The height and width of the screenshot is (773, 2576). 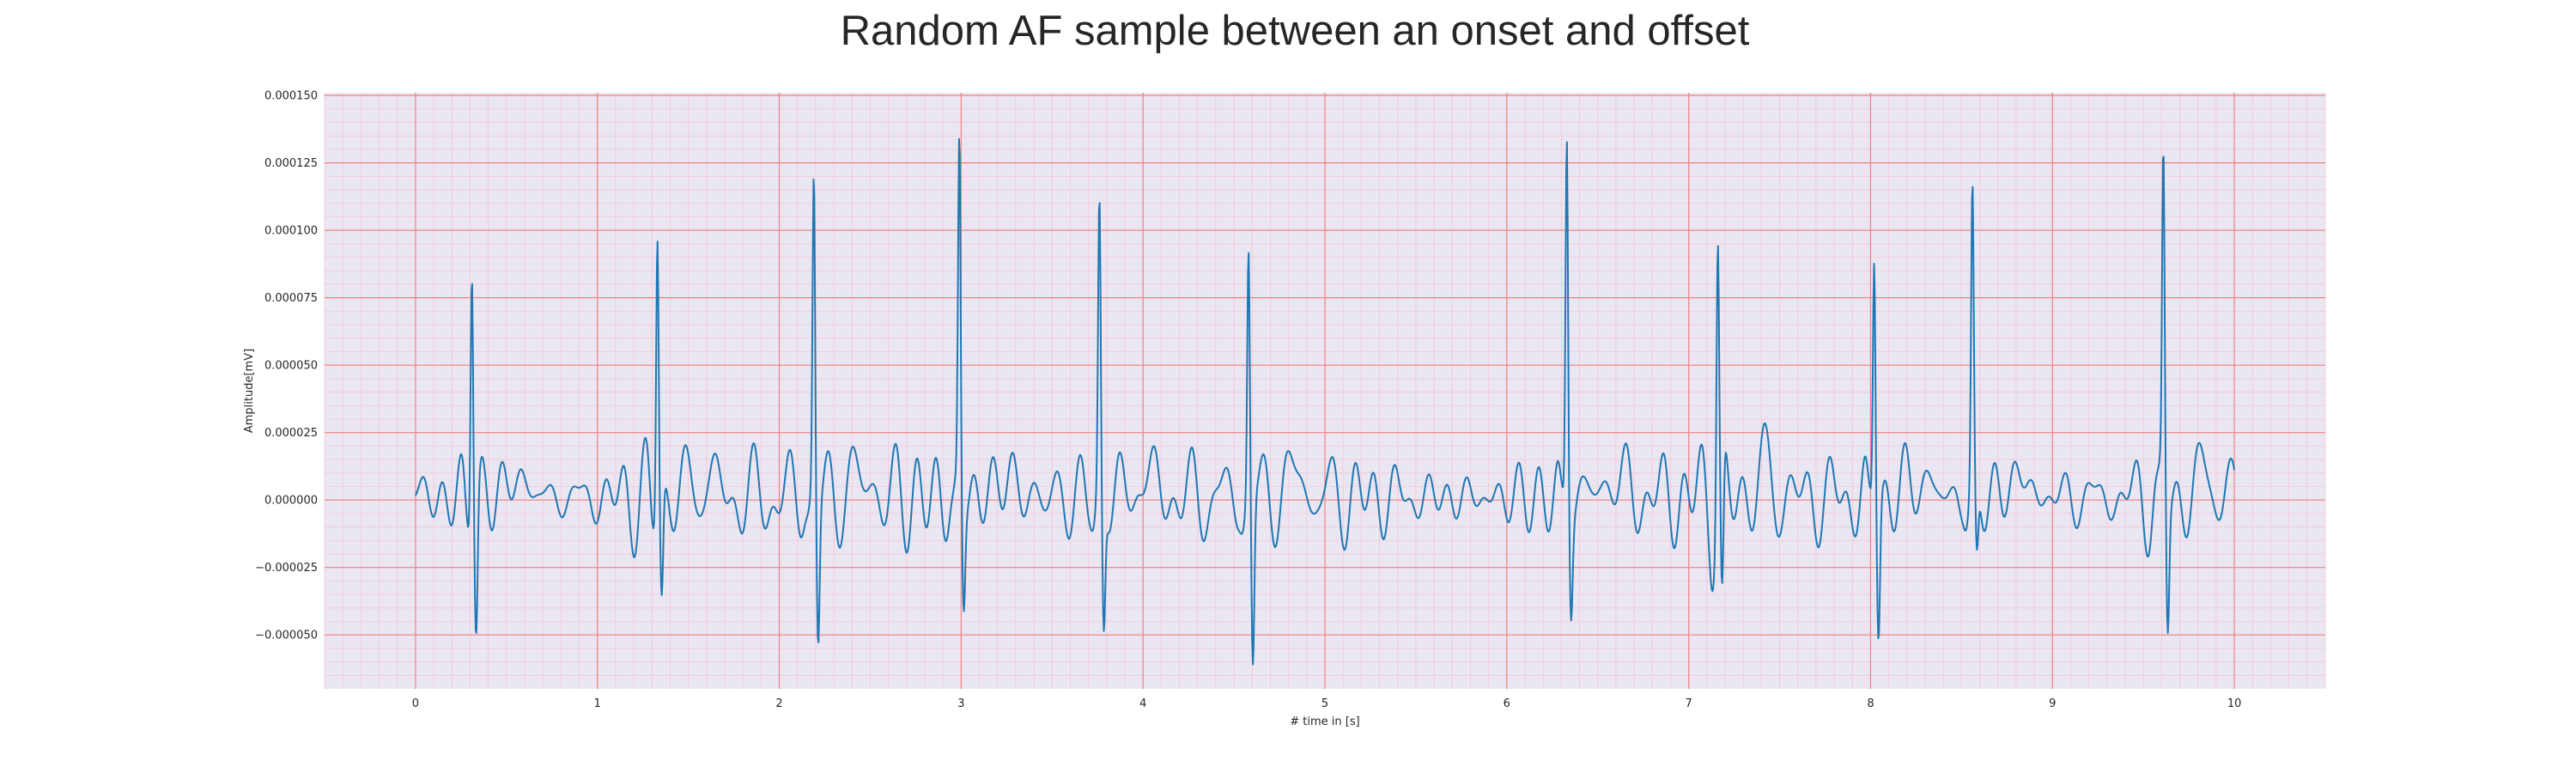 I want to click on x-tick-label: 7, so click(x=1689, y=703).